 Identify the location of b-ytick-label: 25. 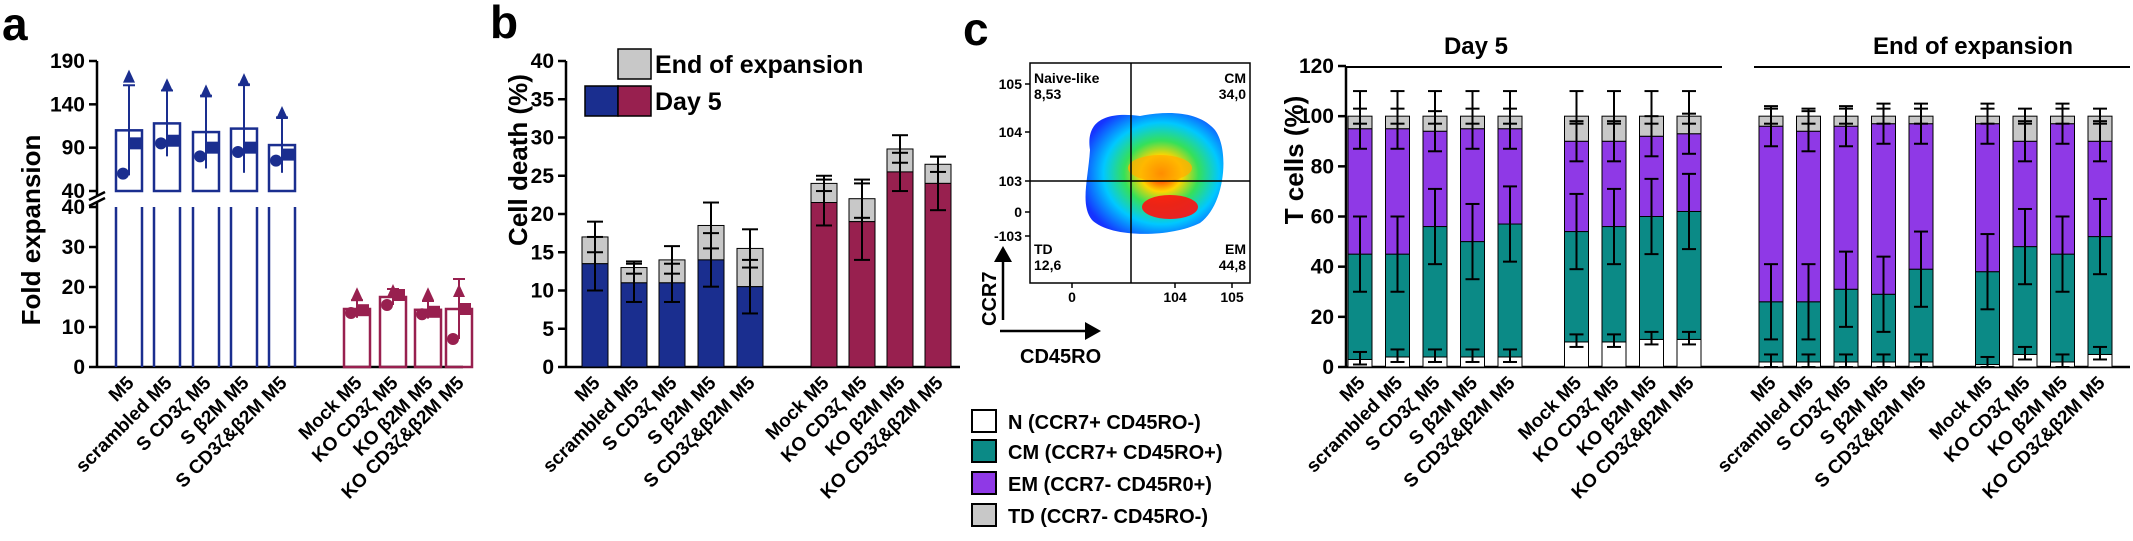
(543, 176).